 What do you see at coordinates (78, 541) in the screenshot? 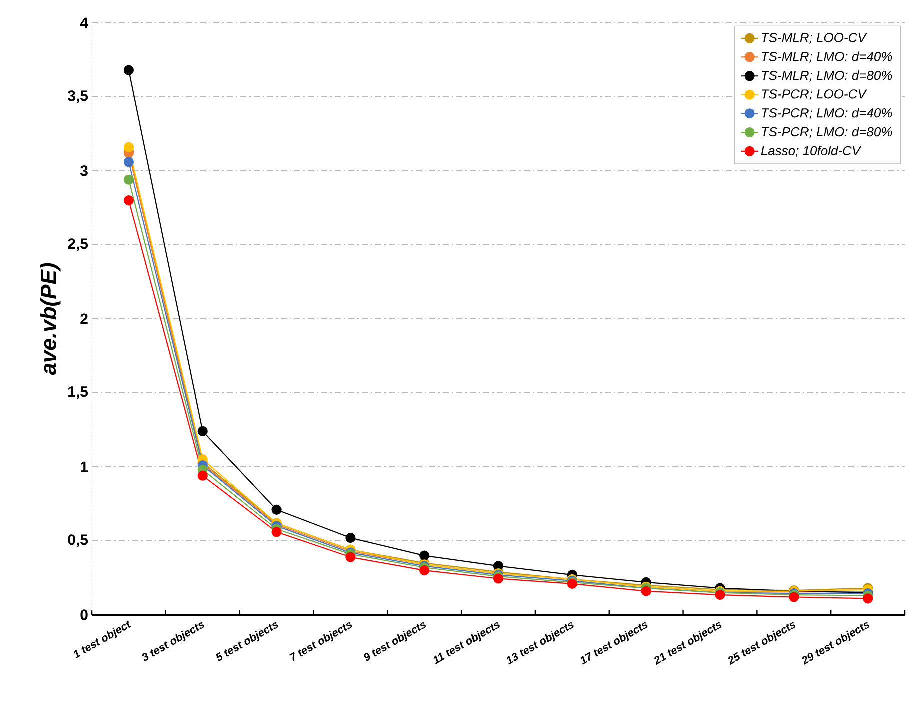
I see `y-tick-label: 0,5` at bounding box center [78, 541].